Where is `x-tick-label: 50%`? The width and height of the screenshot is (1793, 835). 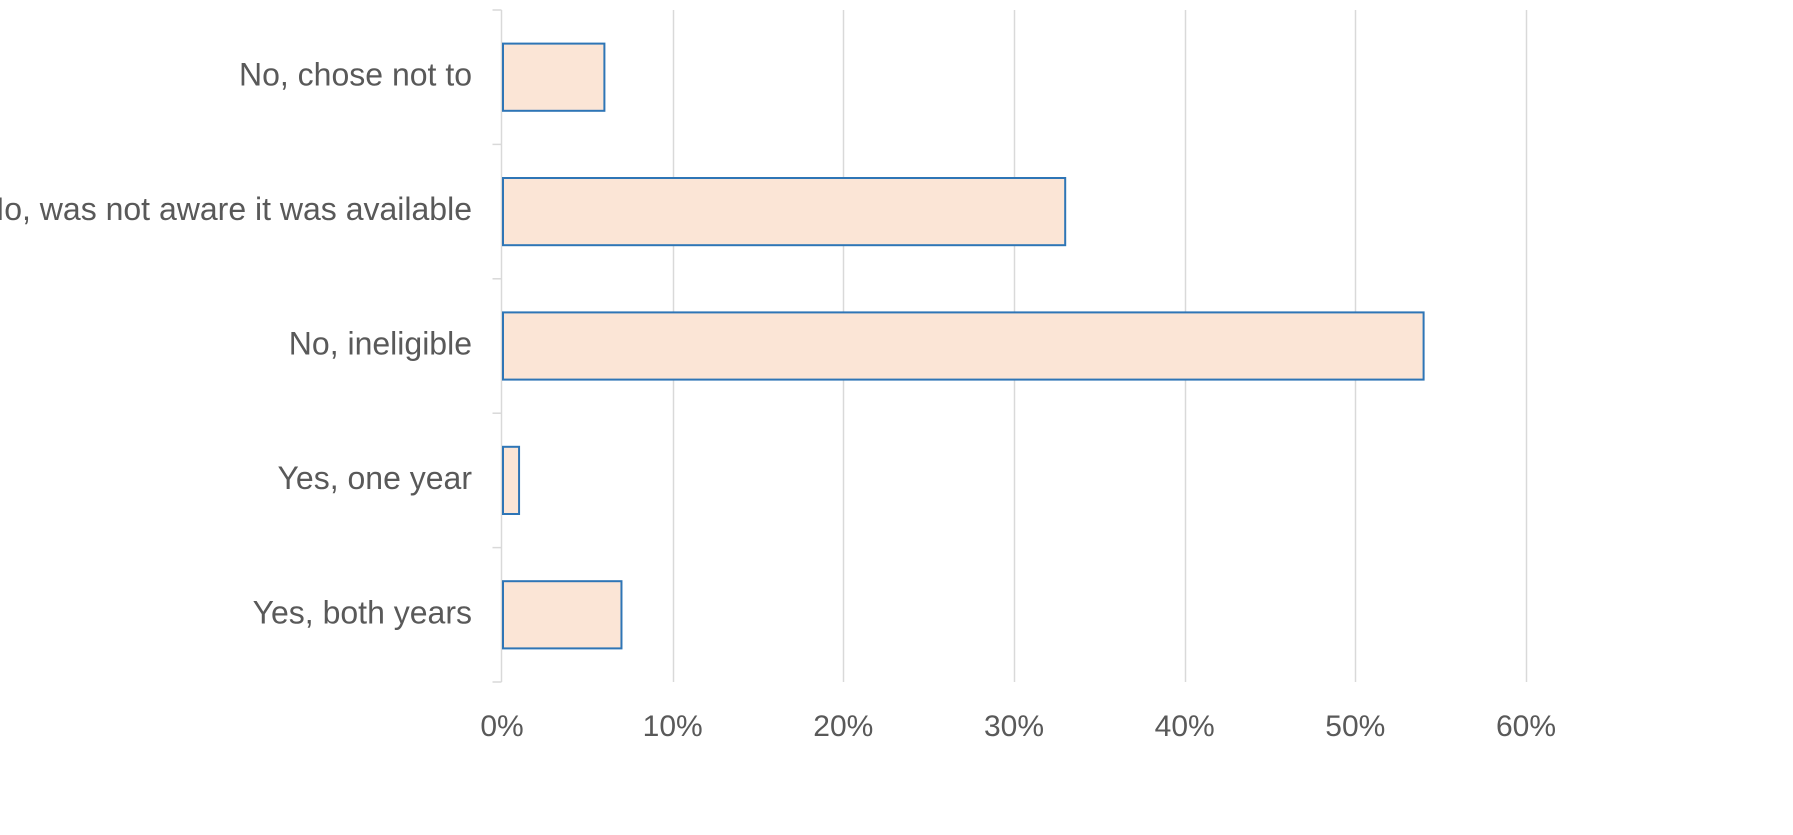 x-tick-label: 50% is located at coordinates (1355, 726).